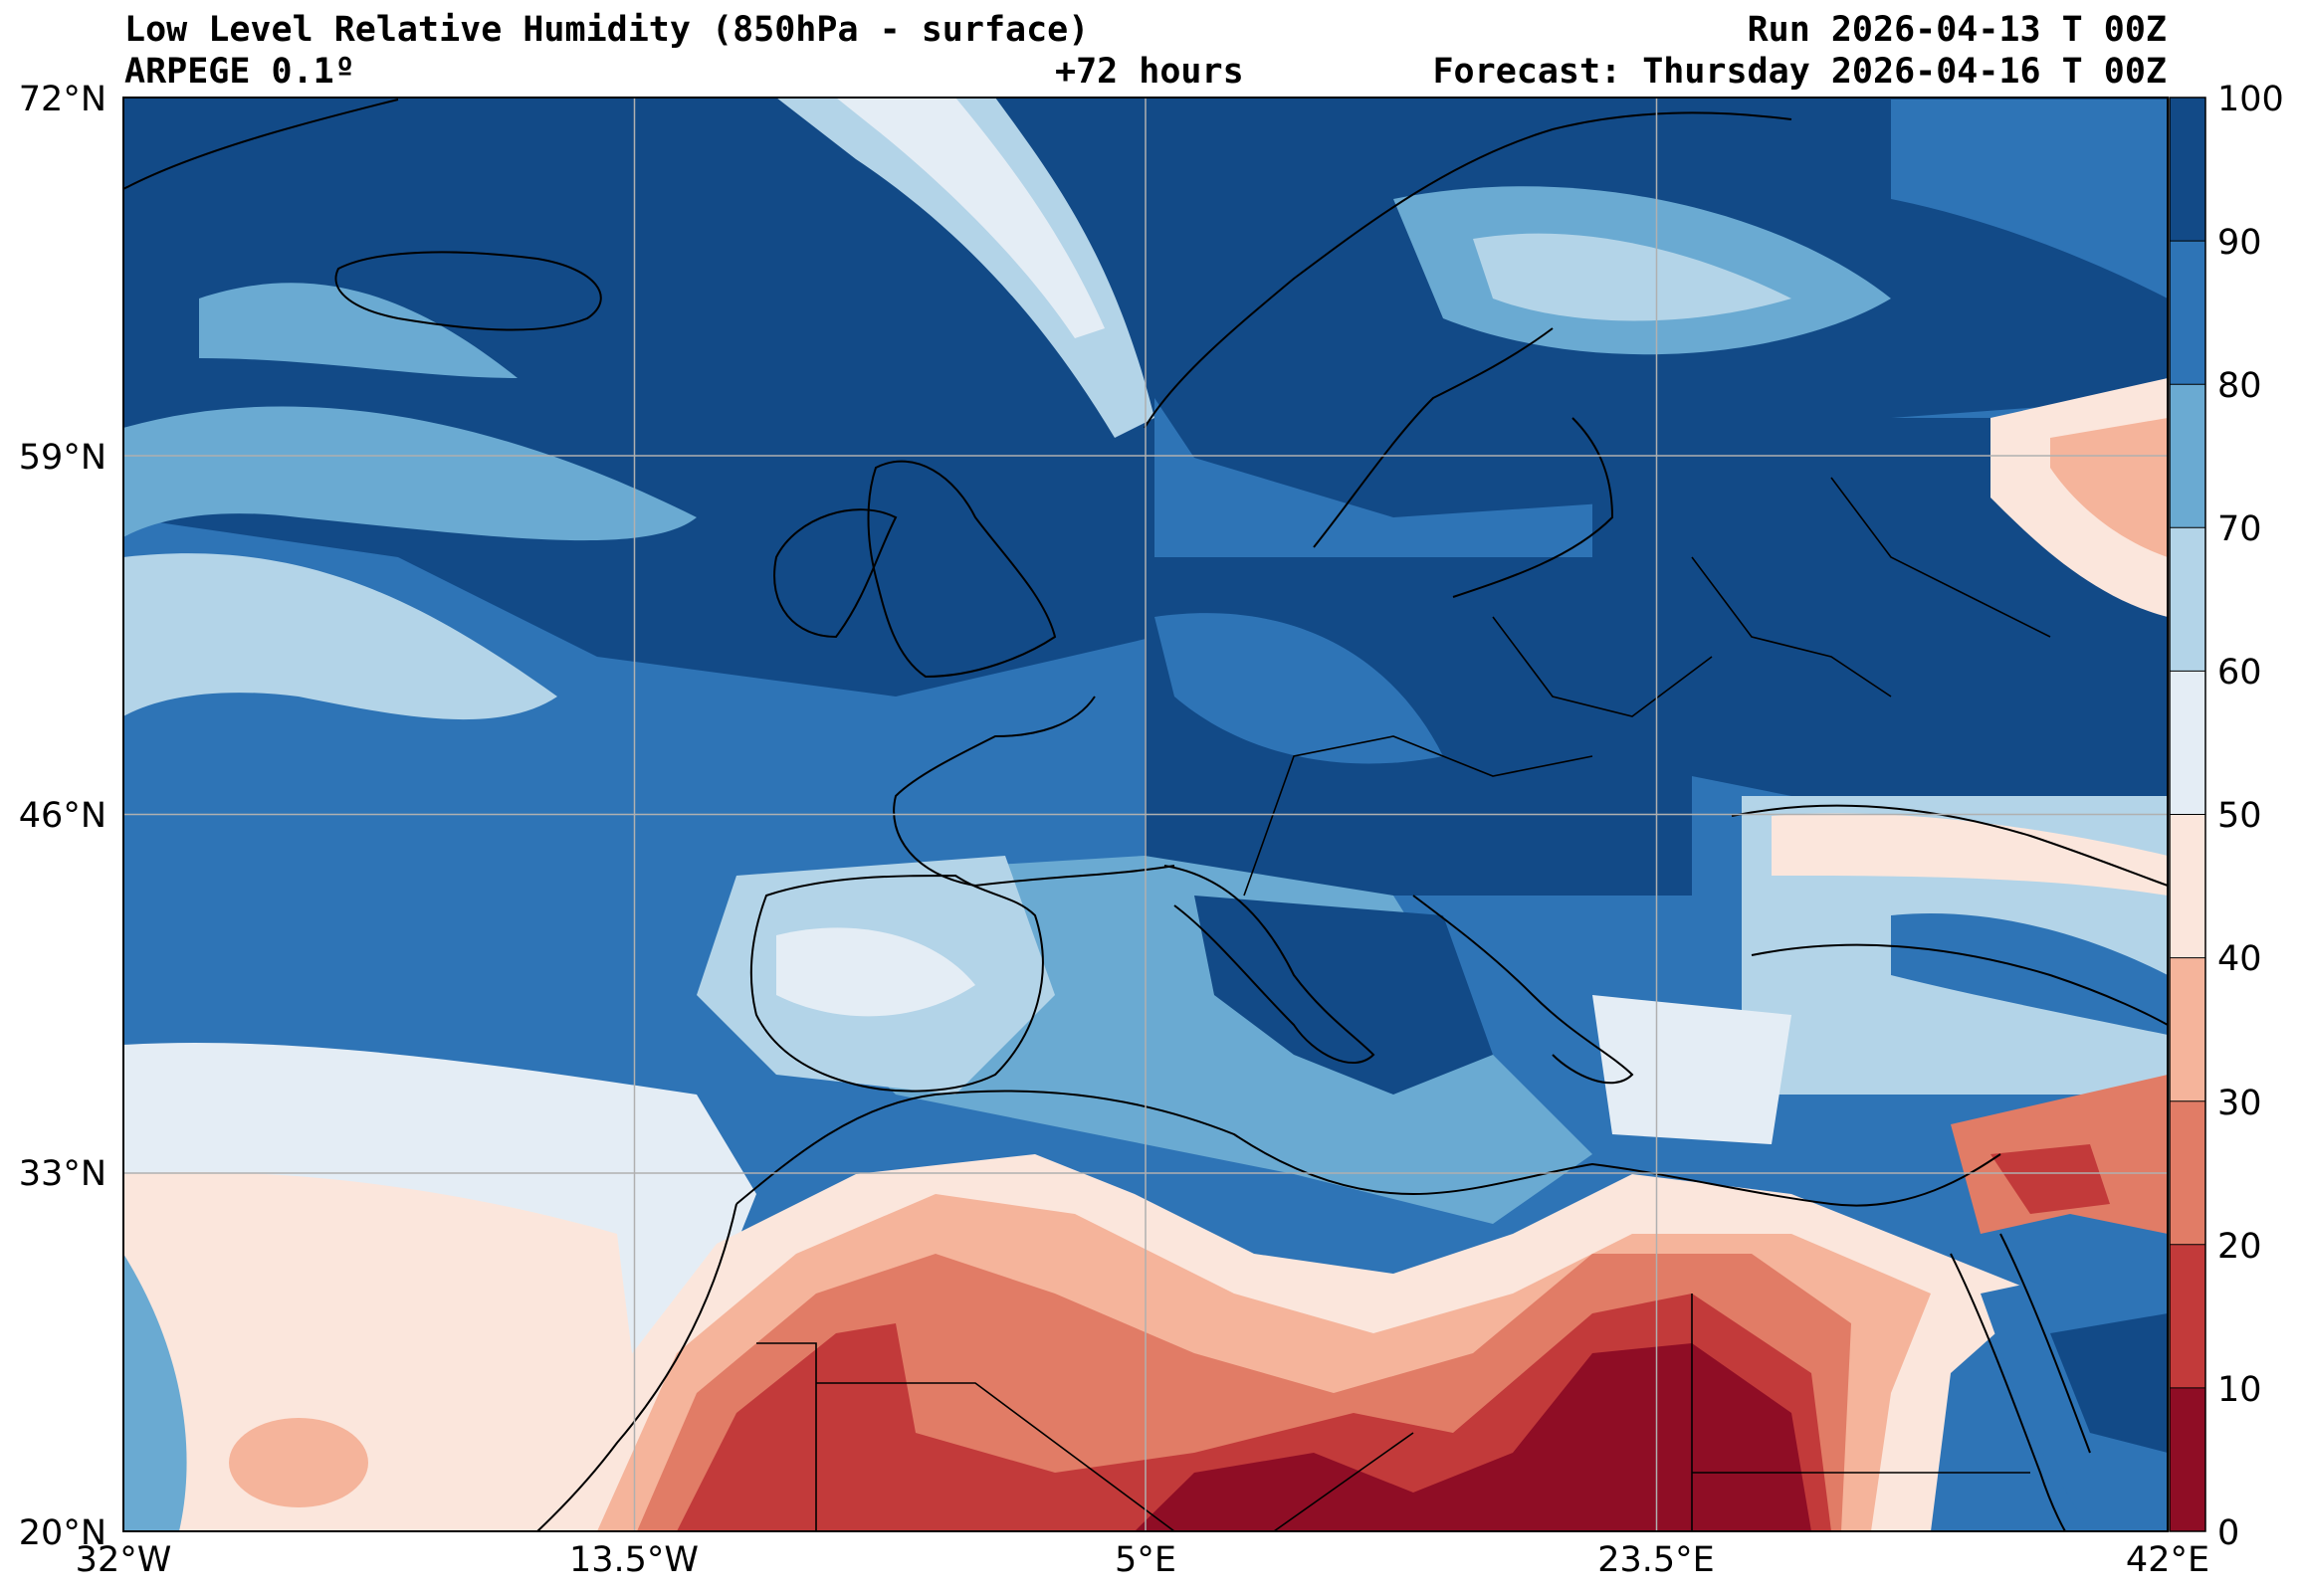 The height and width of the screenshot is (1596, 2302). What do you see at coordinates (2239, 1390) in the screenshot?
I see `colorbar-tick-10: 10` at bounding box center [2239, 1390].